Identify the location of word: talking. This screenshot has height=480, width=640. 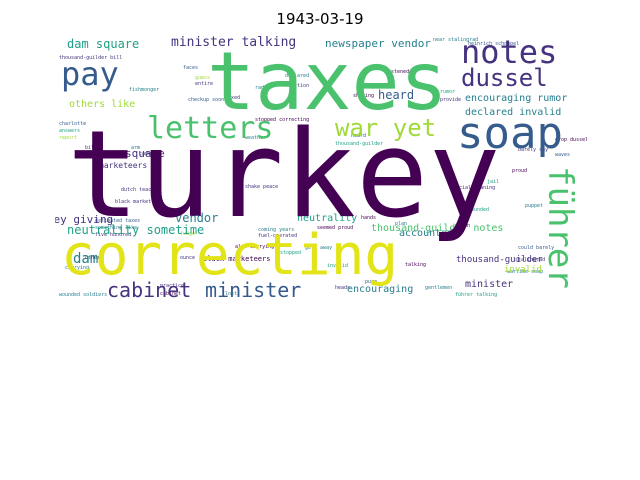
(416, 265).